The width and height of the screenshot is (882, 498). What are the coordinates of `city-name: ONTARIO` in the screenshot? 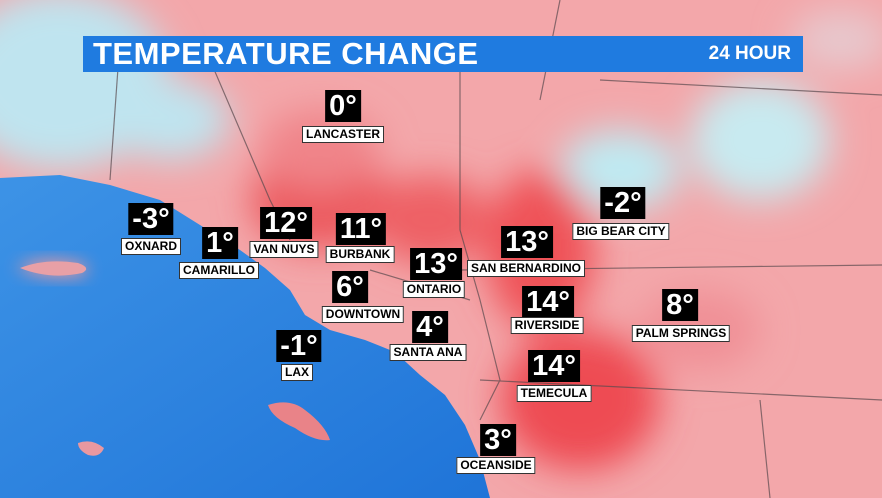 It's located at (434, 289).